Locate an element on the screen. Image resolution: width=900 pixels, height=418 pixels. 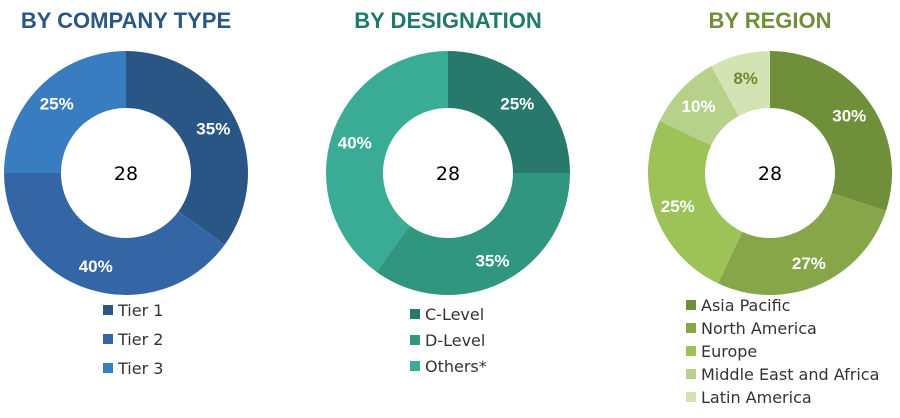
legend-label: Tier 2 is located at coordinates (140, 339).